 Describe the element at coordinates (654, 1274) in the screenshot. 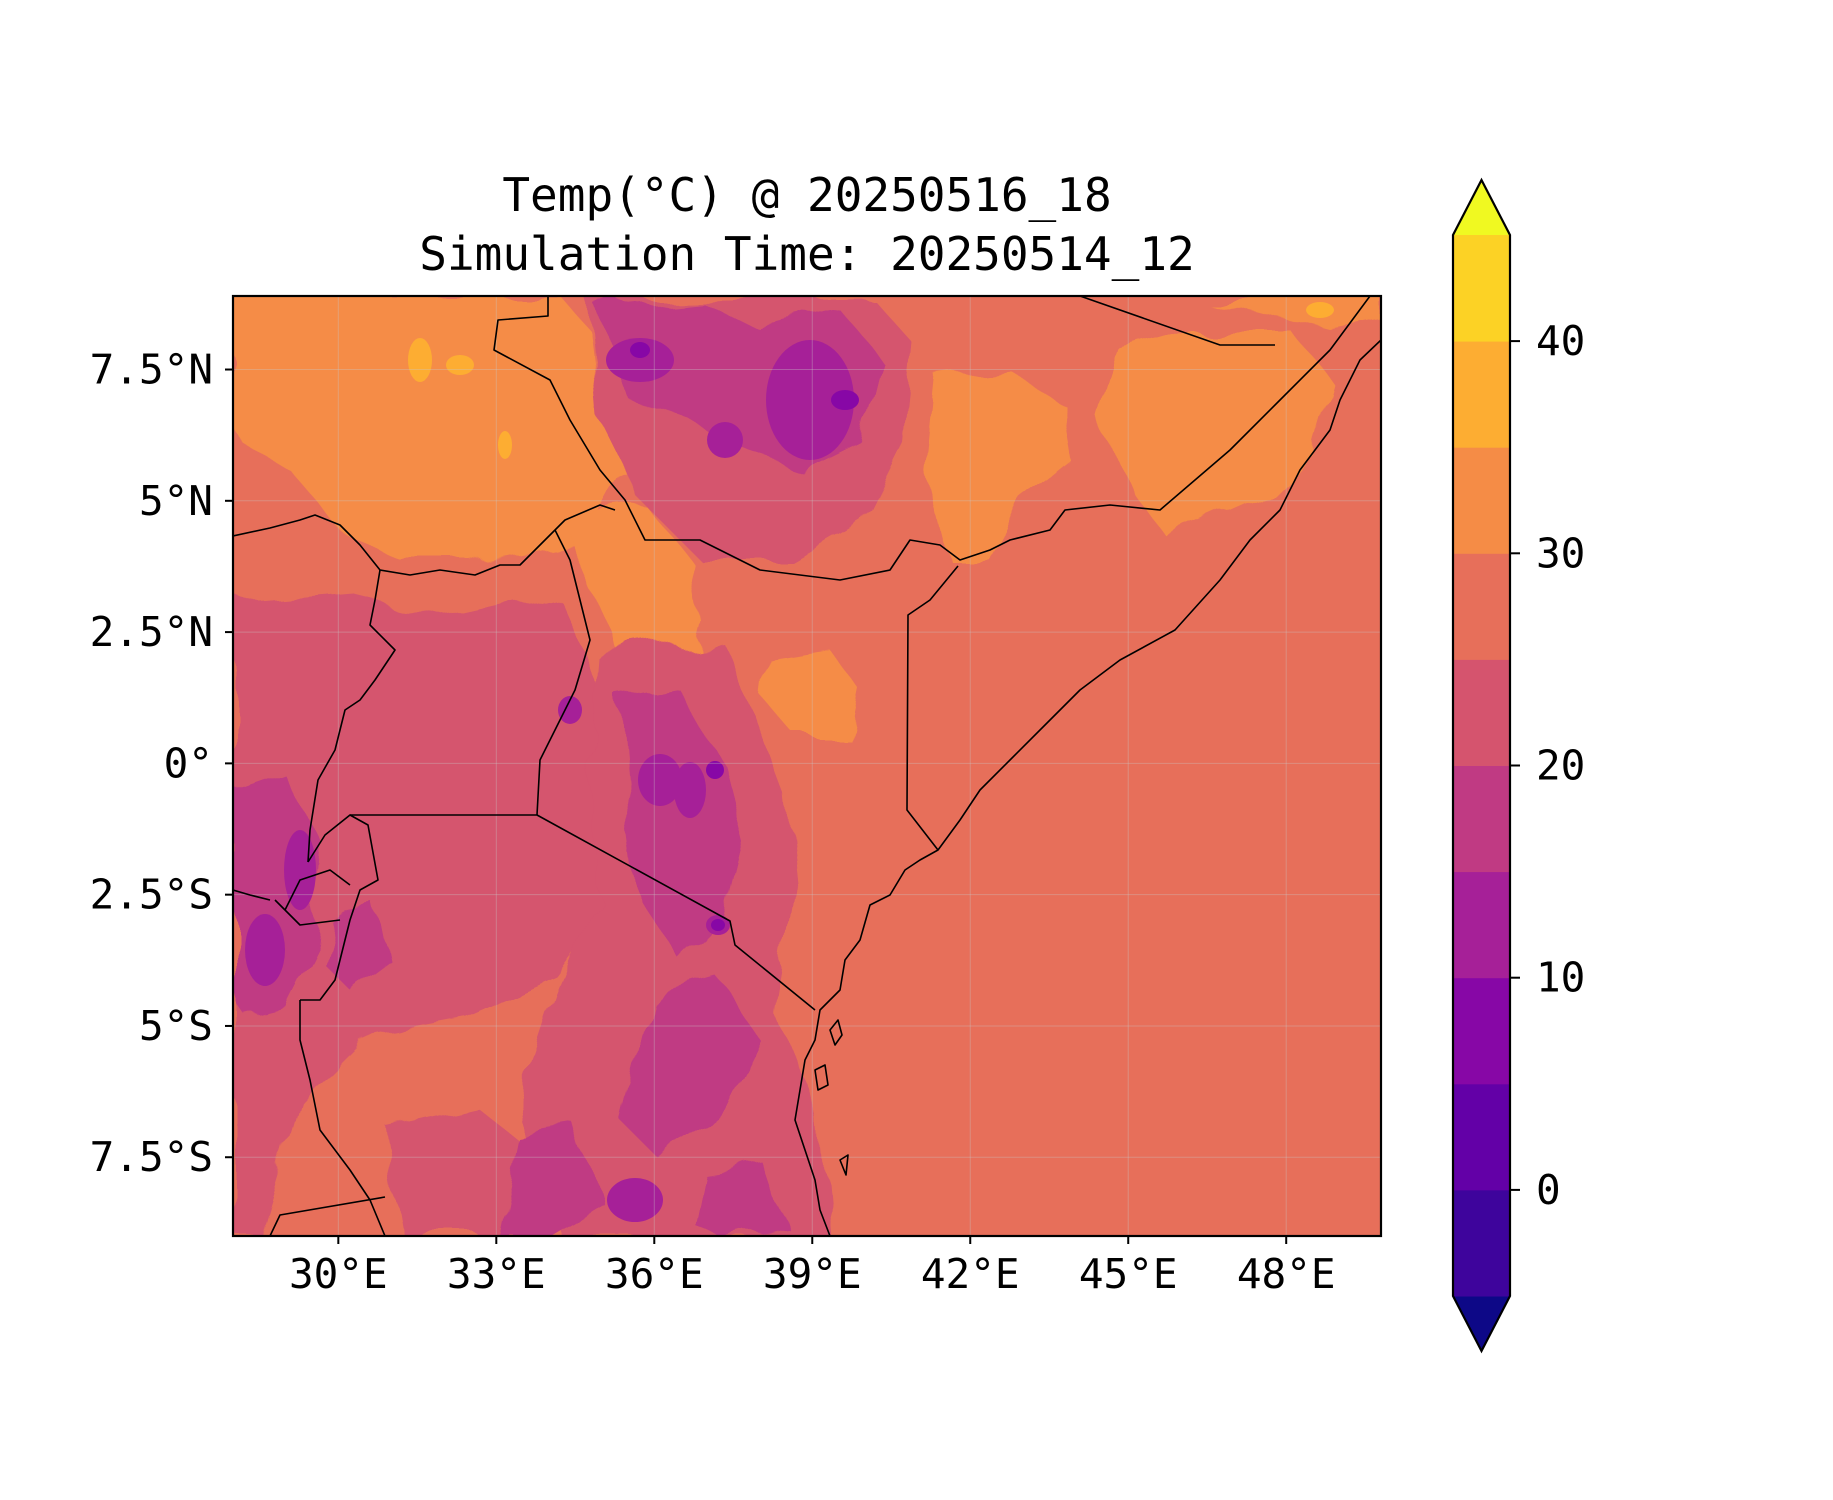

I see `x-tick-label: 36°E` at that location.